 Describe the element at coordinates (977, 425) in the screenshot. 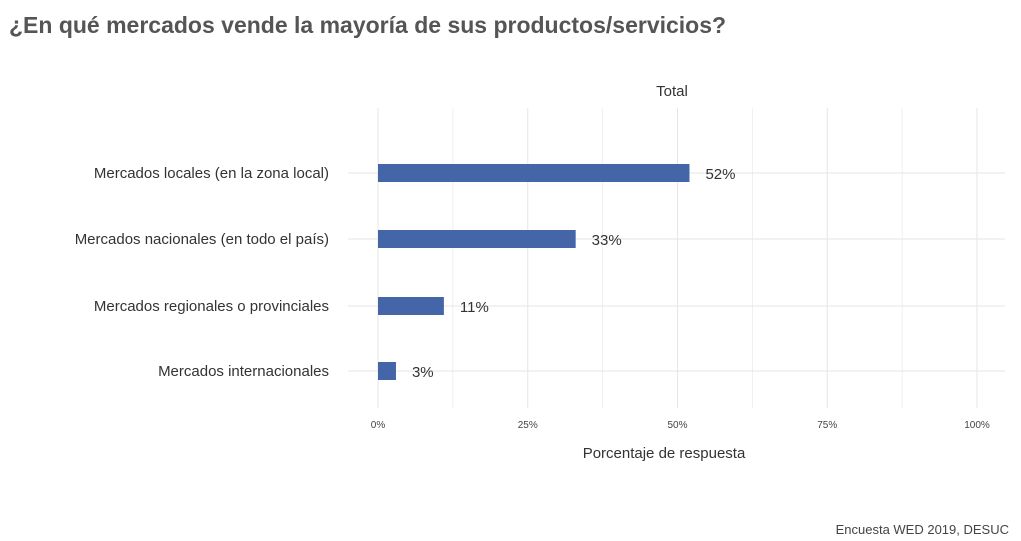

I see `x-tick-label: 100%` at that location.